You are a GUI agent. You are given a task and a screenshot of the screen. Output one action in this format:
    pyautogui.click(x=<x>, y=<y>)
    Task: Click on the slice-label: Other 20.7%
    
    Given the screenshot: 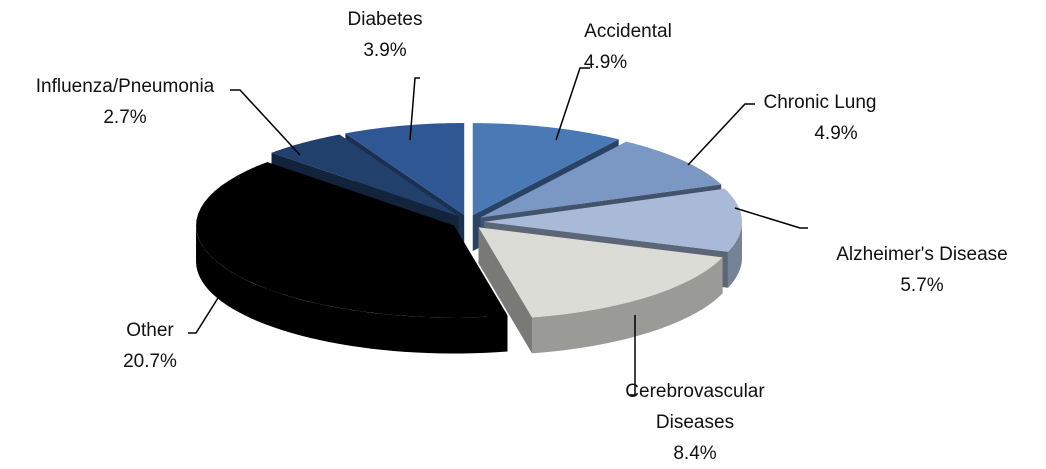 What is the action you would take?
    pyautogui.click(x=150, y=346)
    